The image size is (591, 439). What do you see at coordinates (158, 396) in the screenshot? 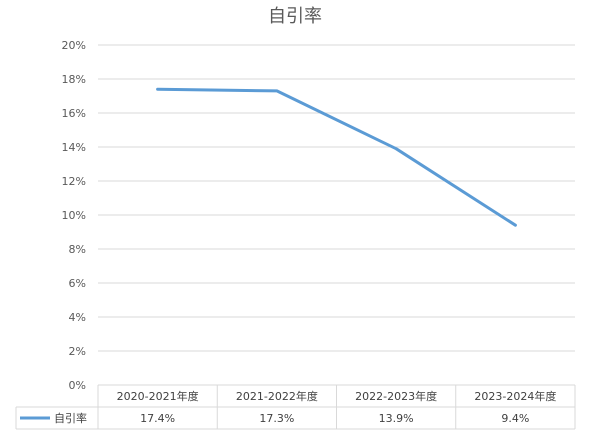
I see `x-category-label: 2020-2021年度` at bounding box center [158, 396].